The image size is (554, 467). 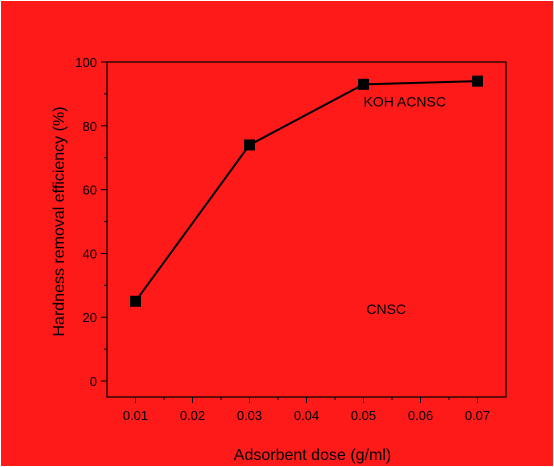 What do you see at coordinates (86, 62) in the screenshot?
I see `y-tick-label: 100` at bounding box center [86, 62].